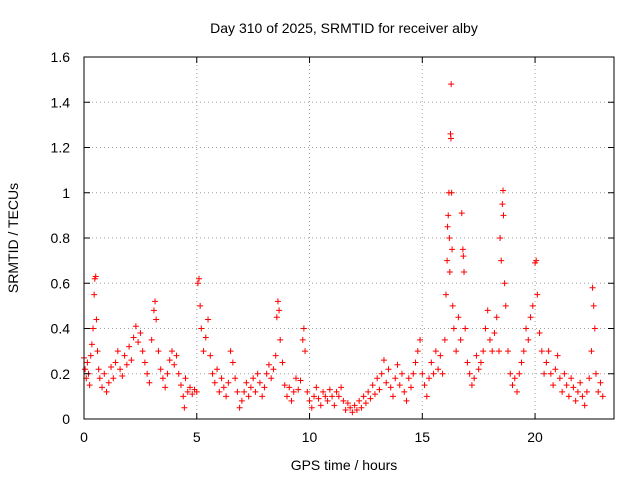 This screenshot has height=480, width=640. I want to click on x-tick-label: 15, so click(423, 437).